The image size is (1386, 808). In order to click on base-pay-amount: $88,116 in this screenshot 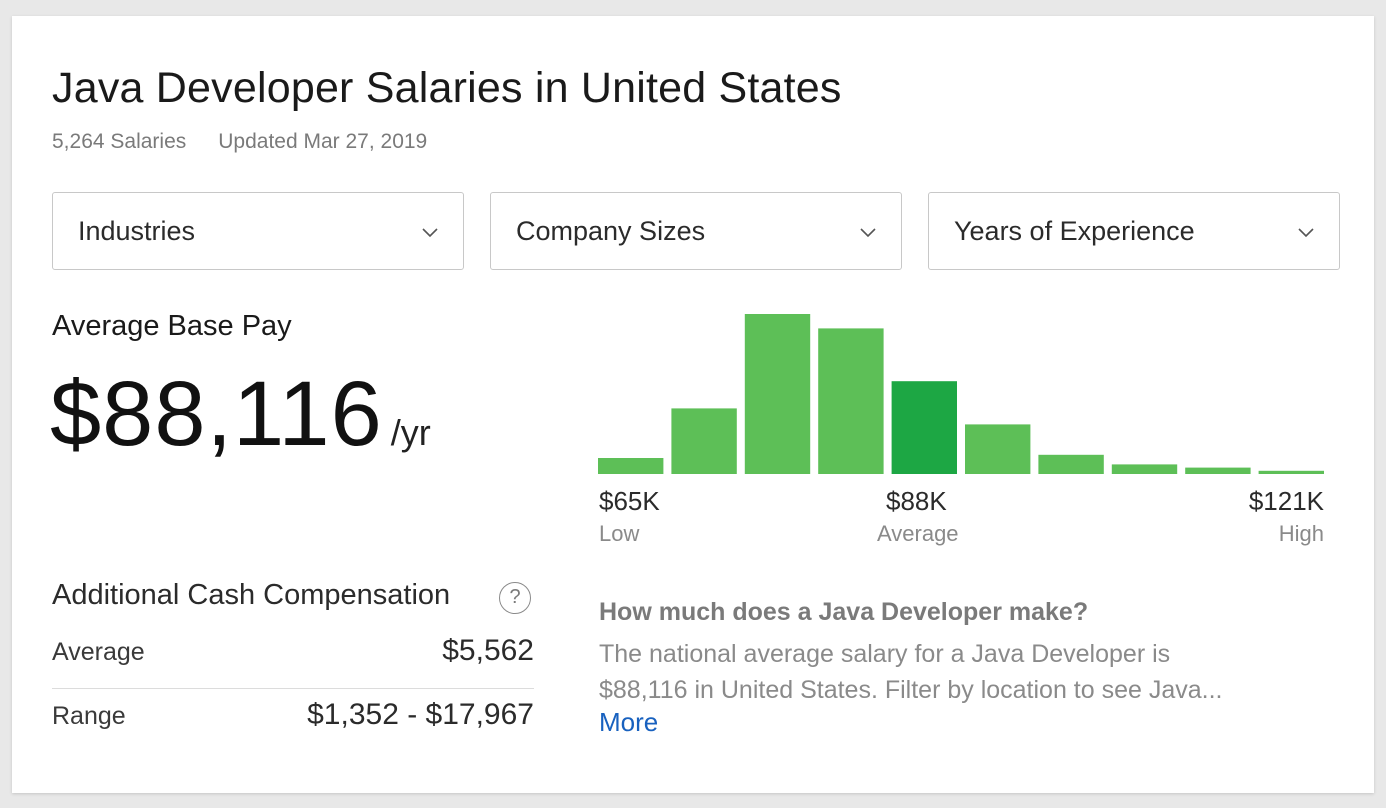, I will do `click(216, 414)`.